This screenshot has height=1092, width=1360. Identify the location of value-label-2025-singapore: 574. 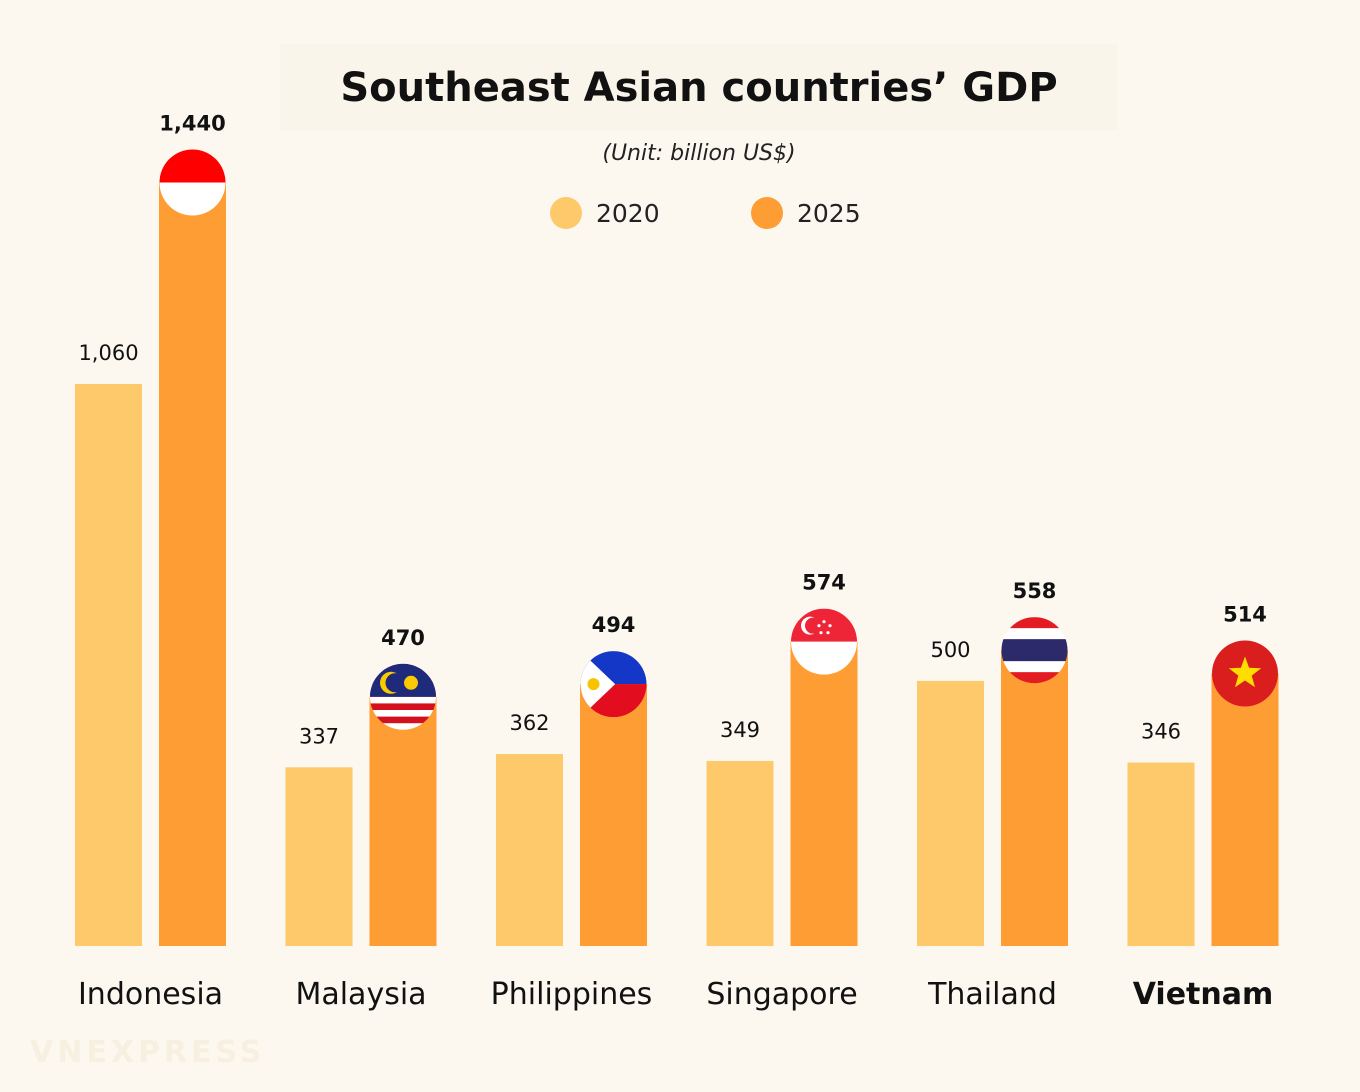
(824, 583).